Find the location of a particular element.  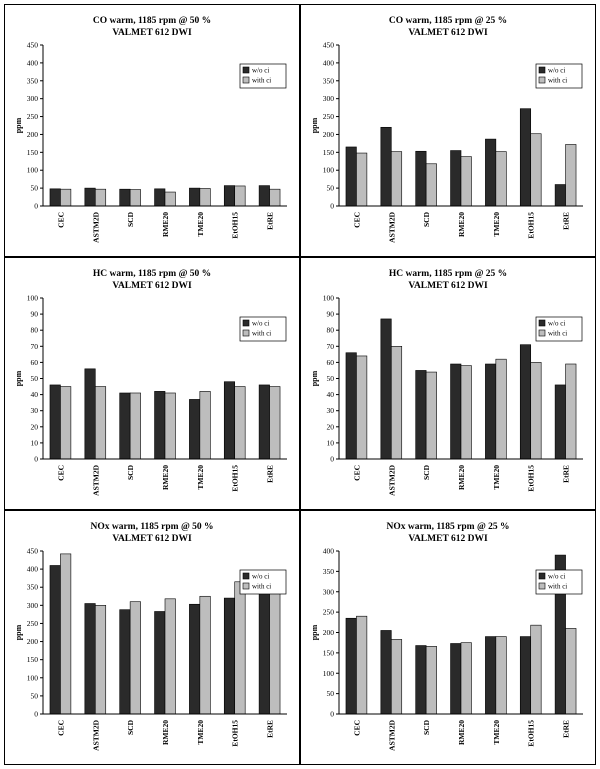

y-tick-label: 150 is located at coordinates (329, 152).